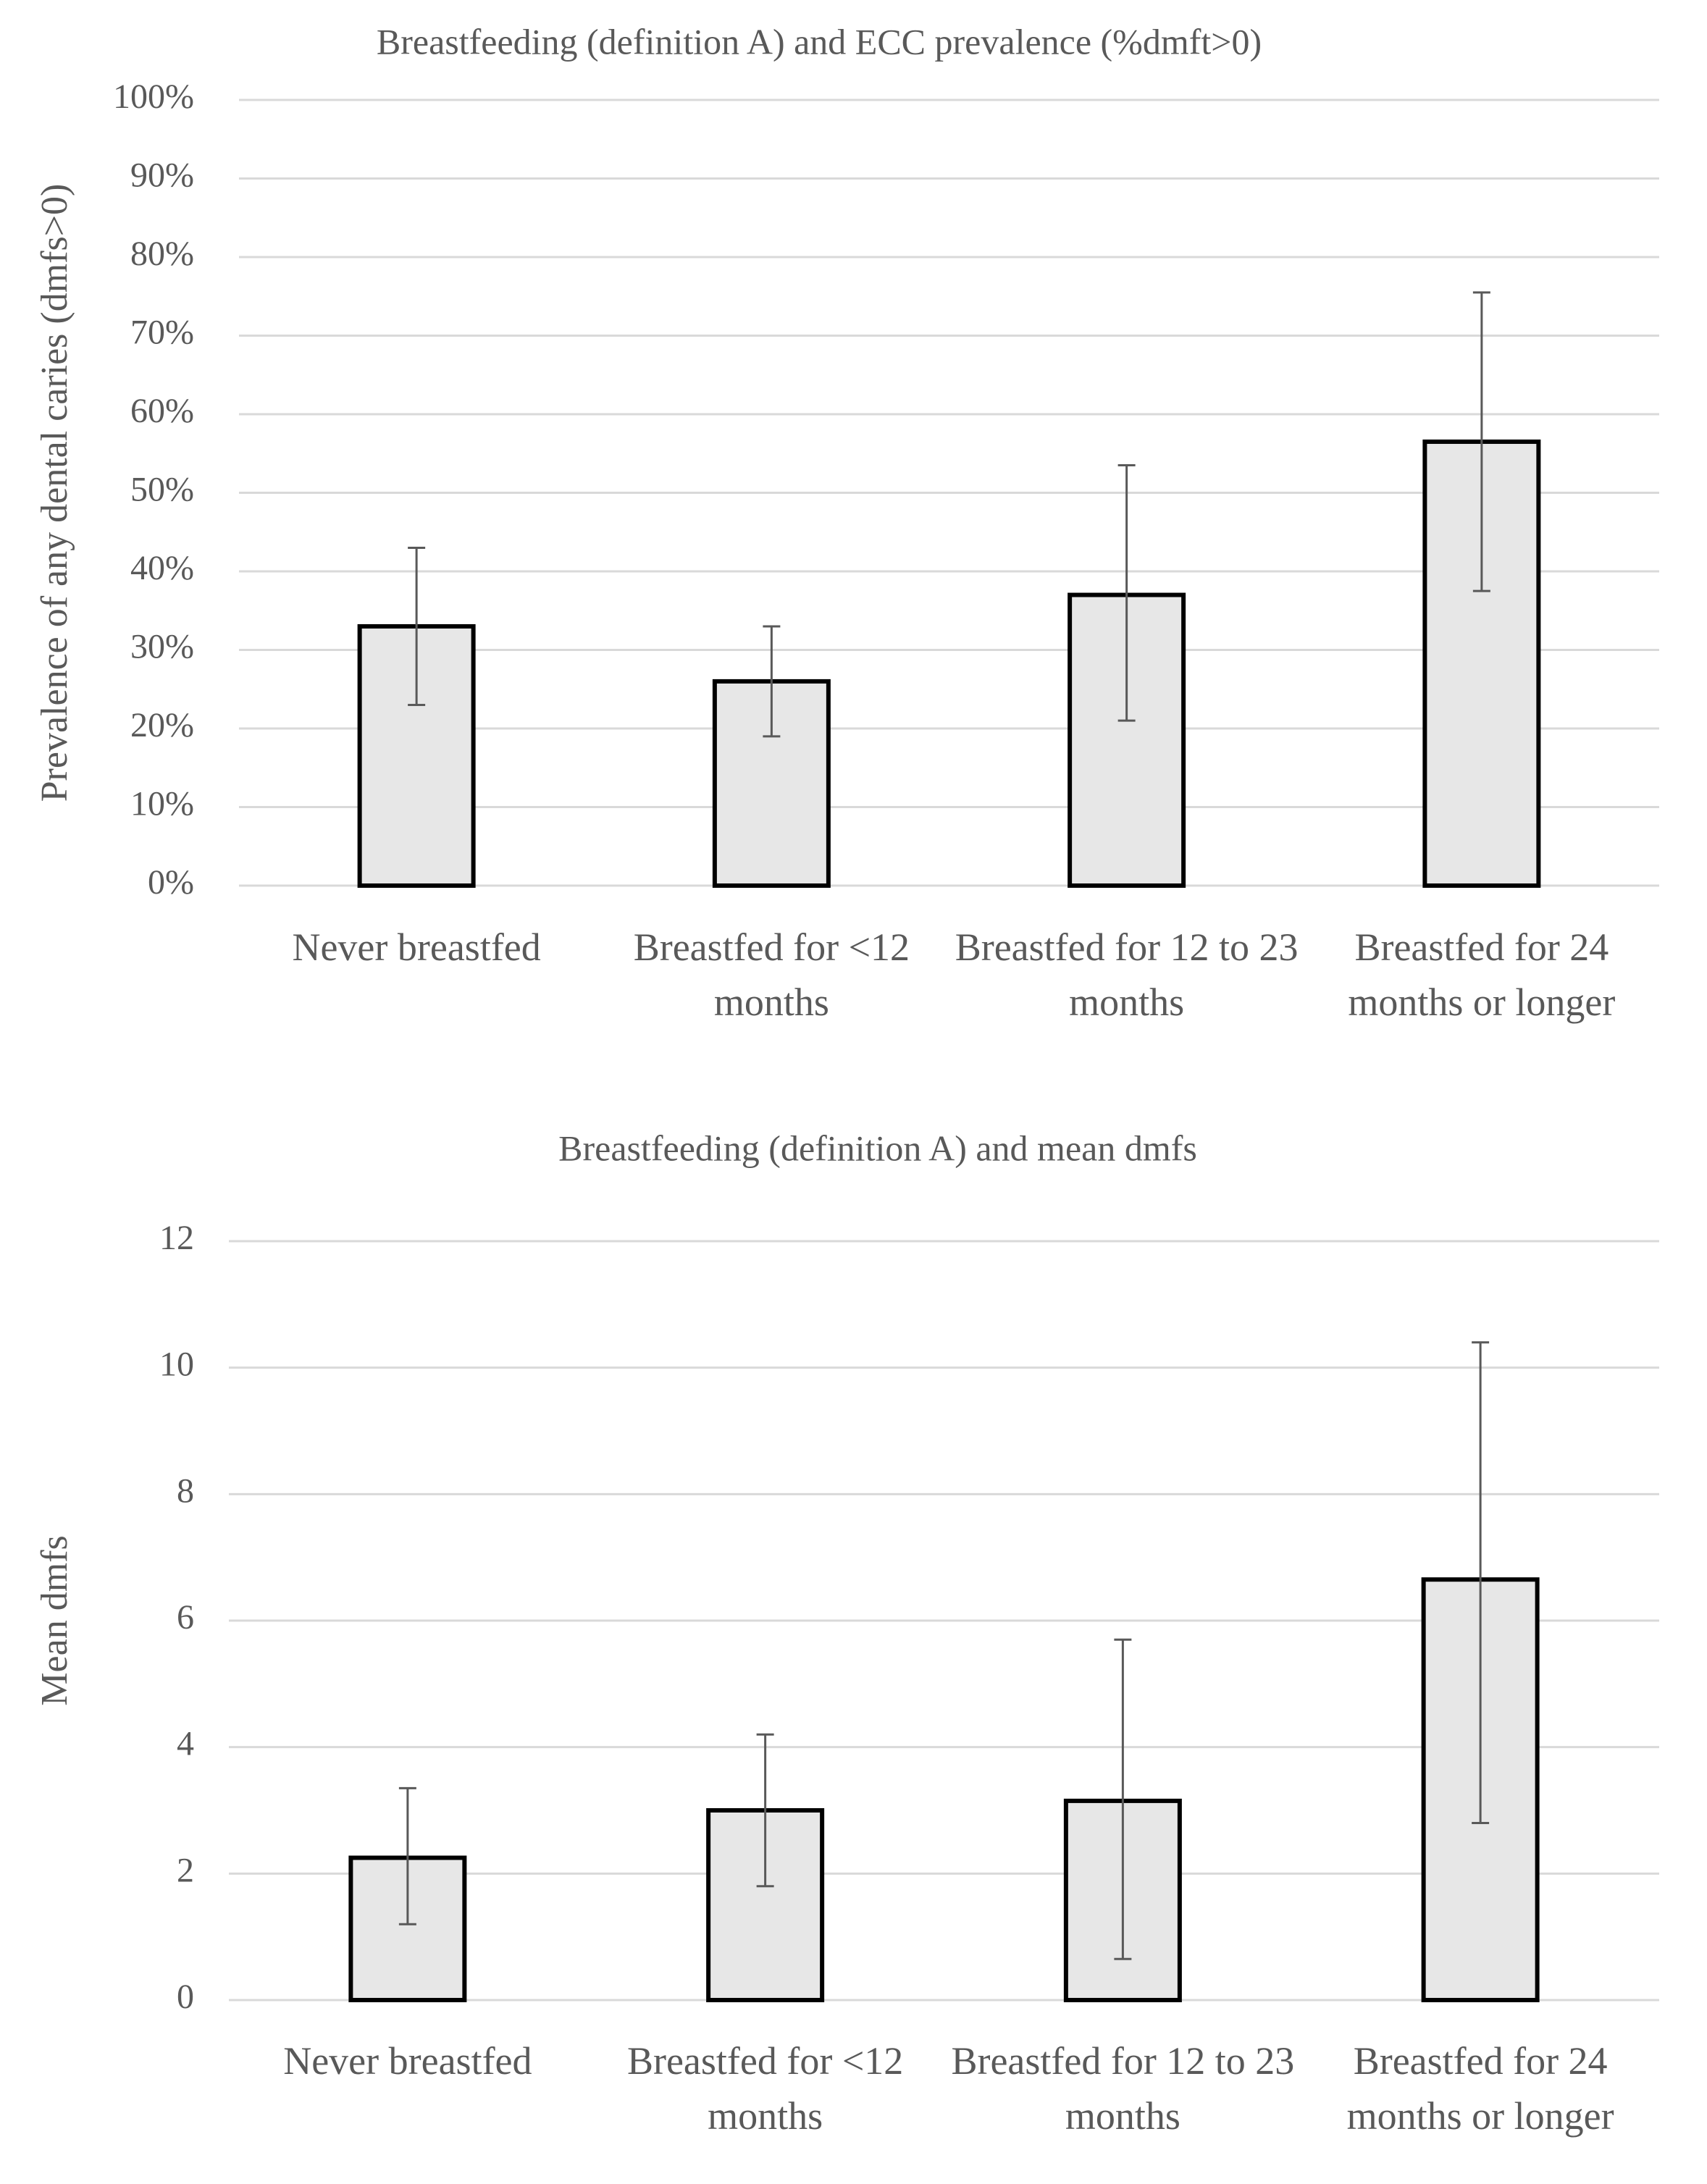  I want to click on y-tick-label: 2, so click(185, 1870).